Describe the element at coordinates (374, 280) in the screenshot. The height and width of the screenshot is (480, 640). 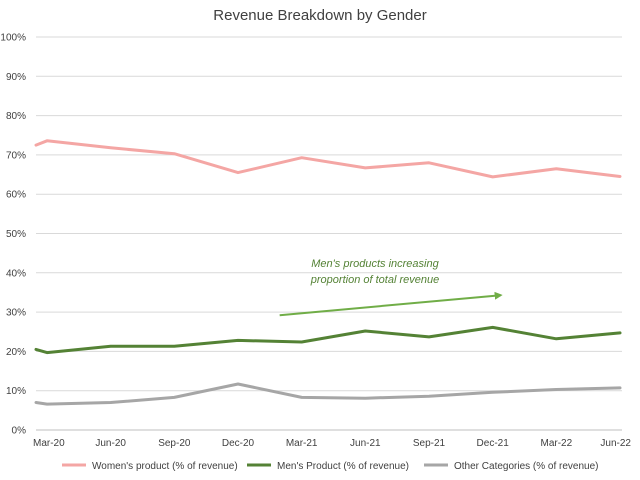
I see `annotation-line-2: proportion of total revenue` at that location.